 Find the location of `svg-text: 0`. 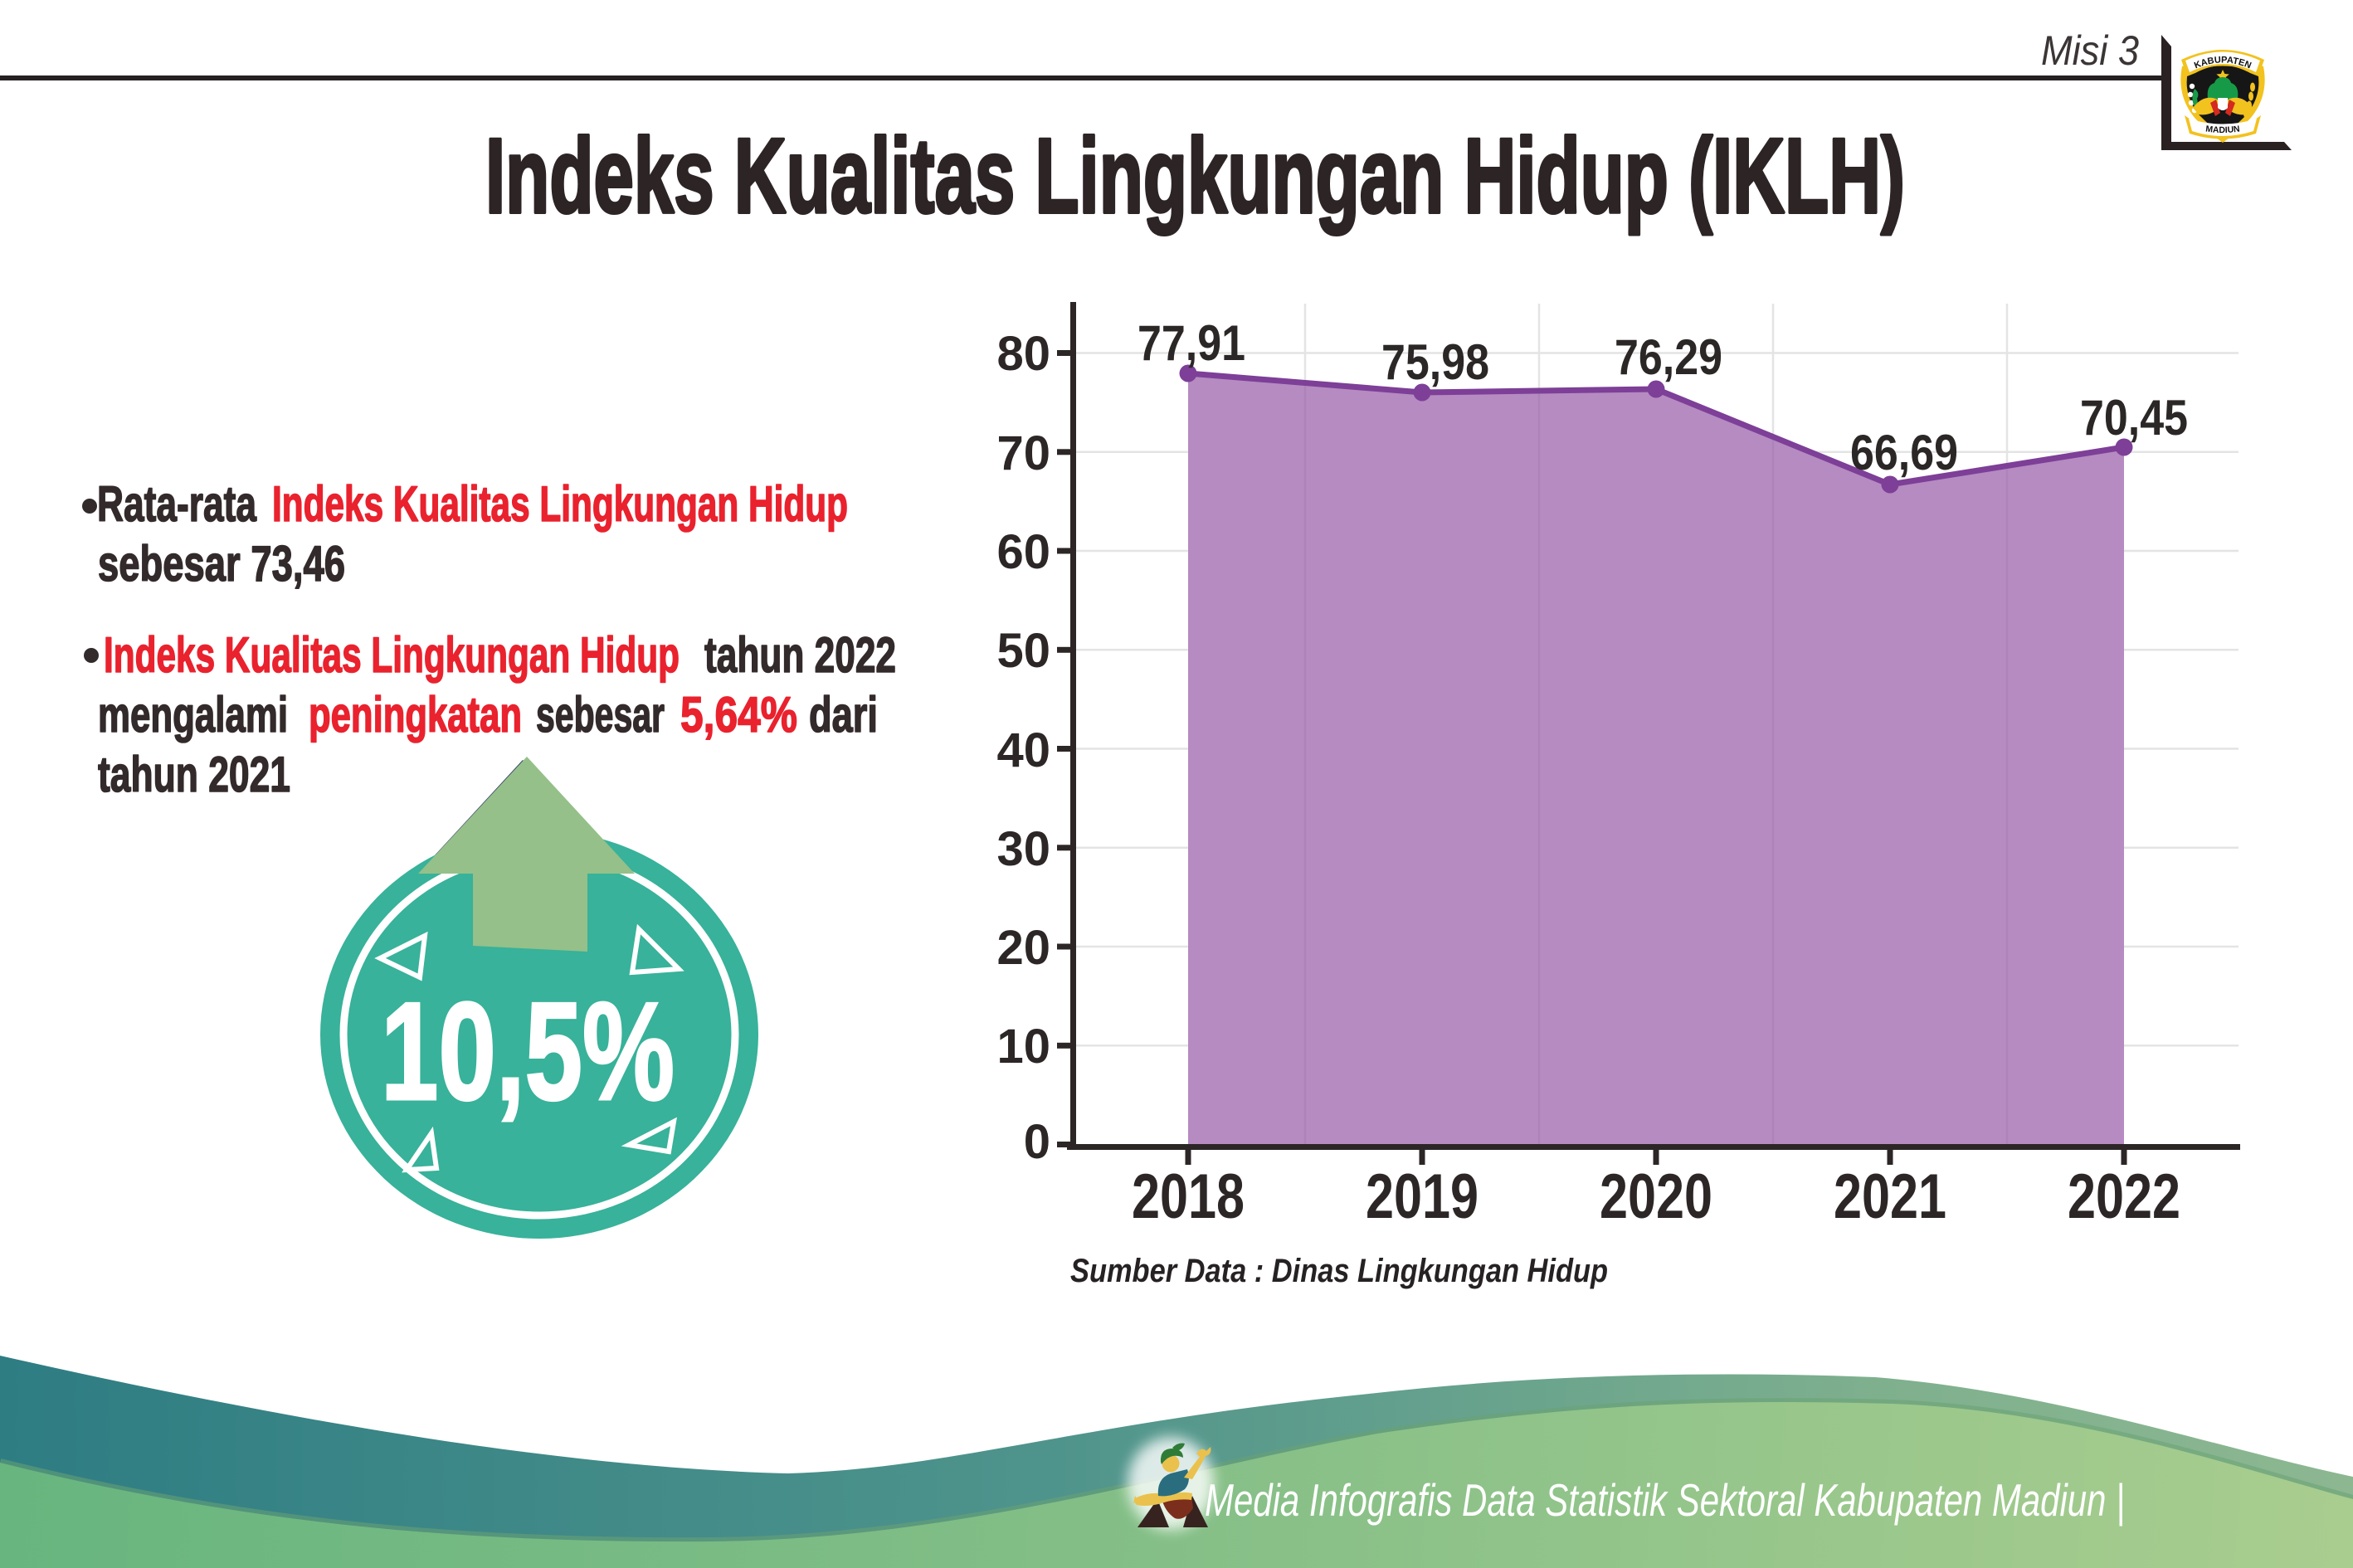

svg-text: 0 is located at coordinates (1037, 1142).